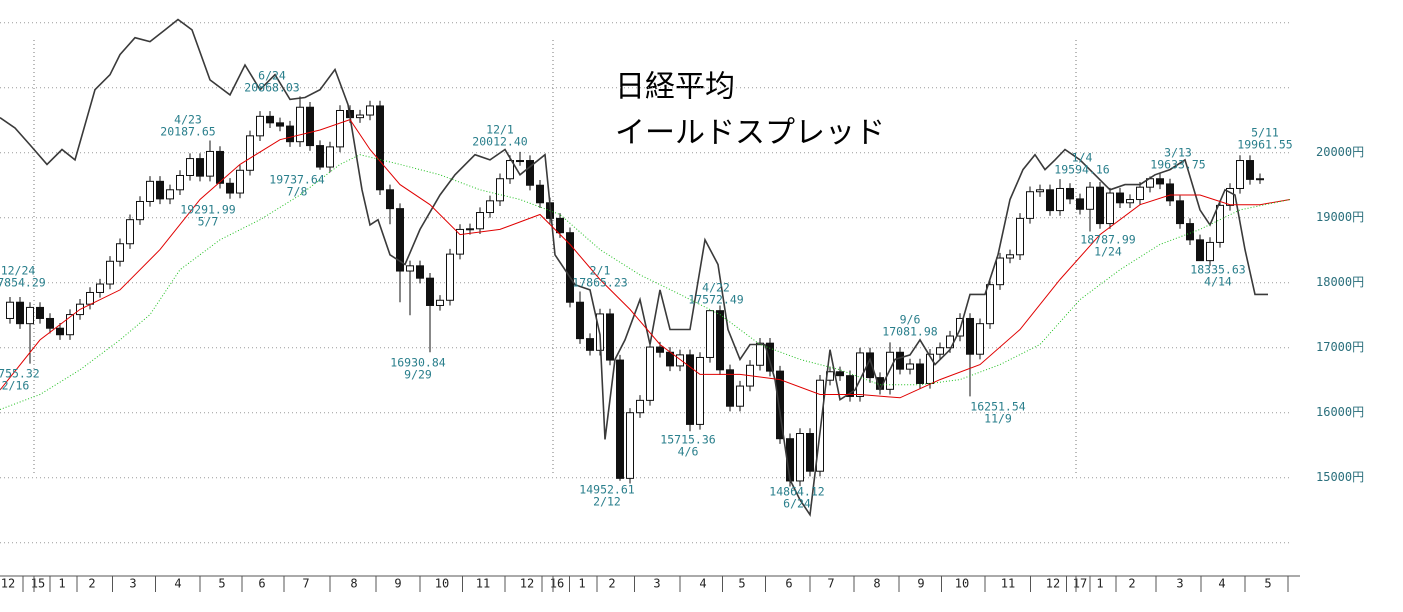  Describe the element at coordinates (1217, 270) in the screenshot. I see `annotation: 18335.63` at that location.